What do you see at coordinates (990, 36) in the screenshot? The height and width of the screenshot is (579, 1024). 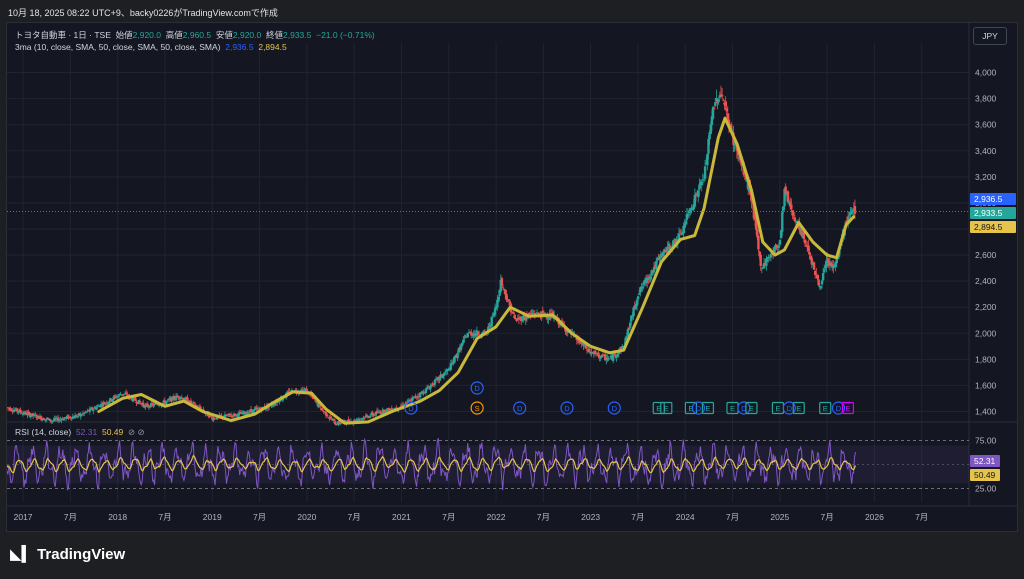 I see `currency-button: JPY` at bounding box center [990, 36].